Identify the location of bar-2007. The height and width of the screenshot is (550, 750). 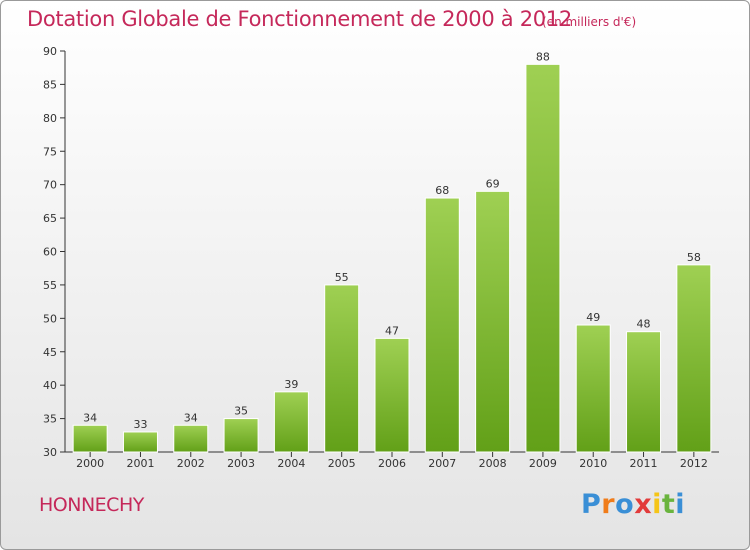
(442, 325).